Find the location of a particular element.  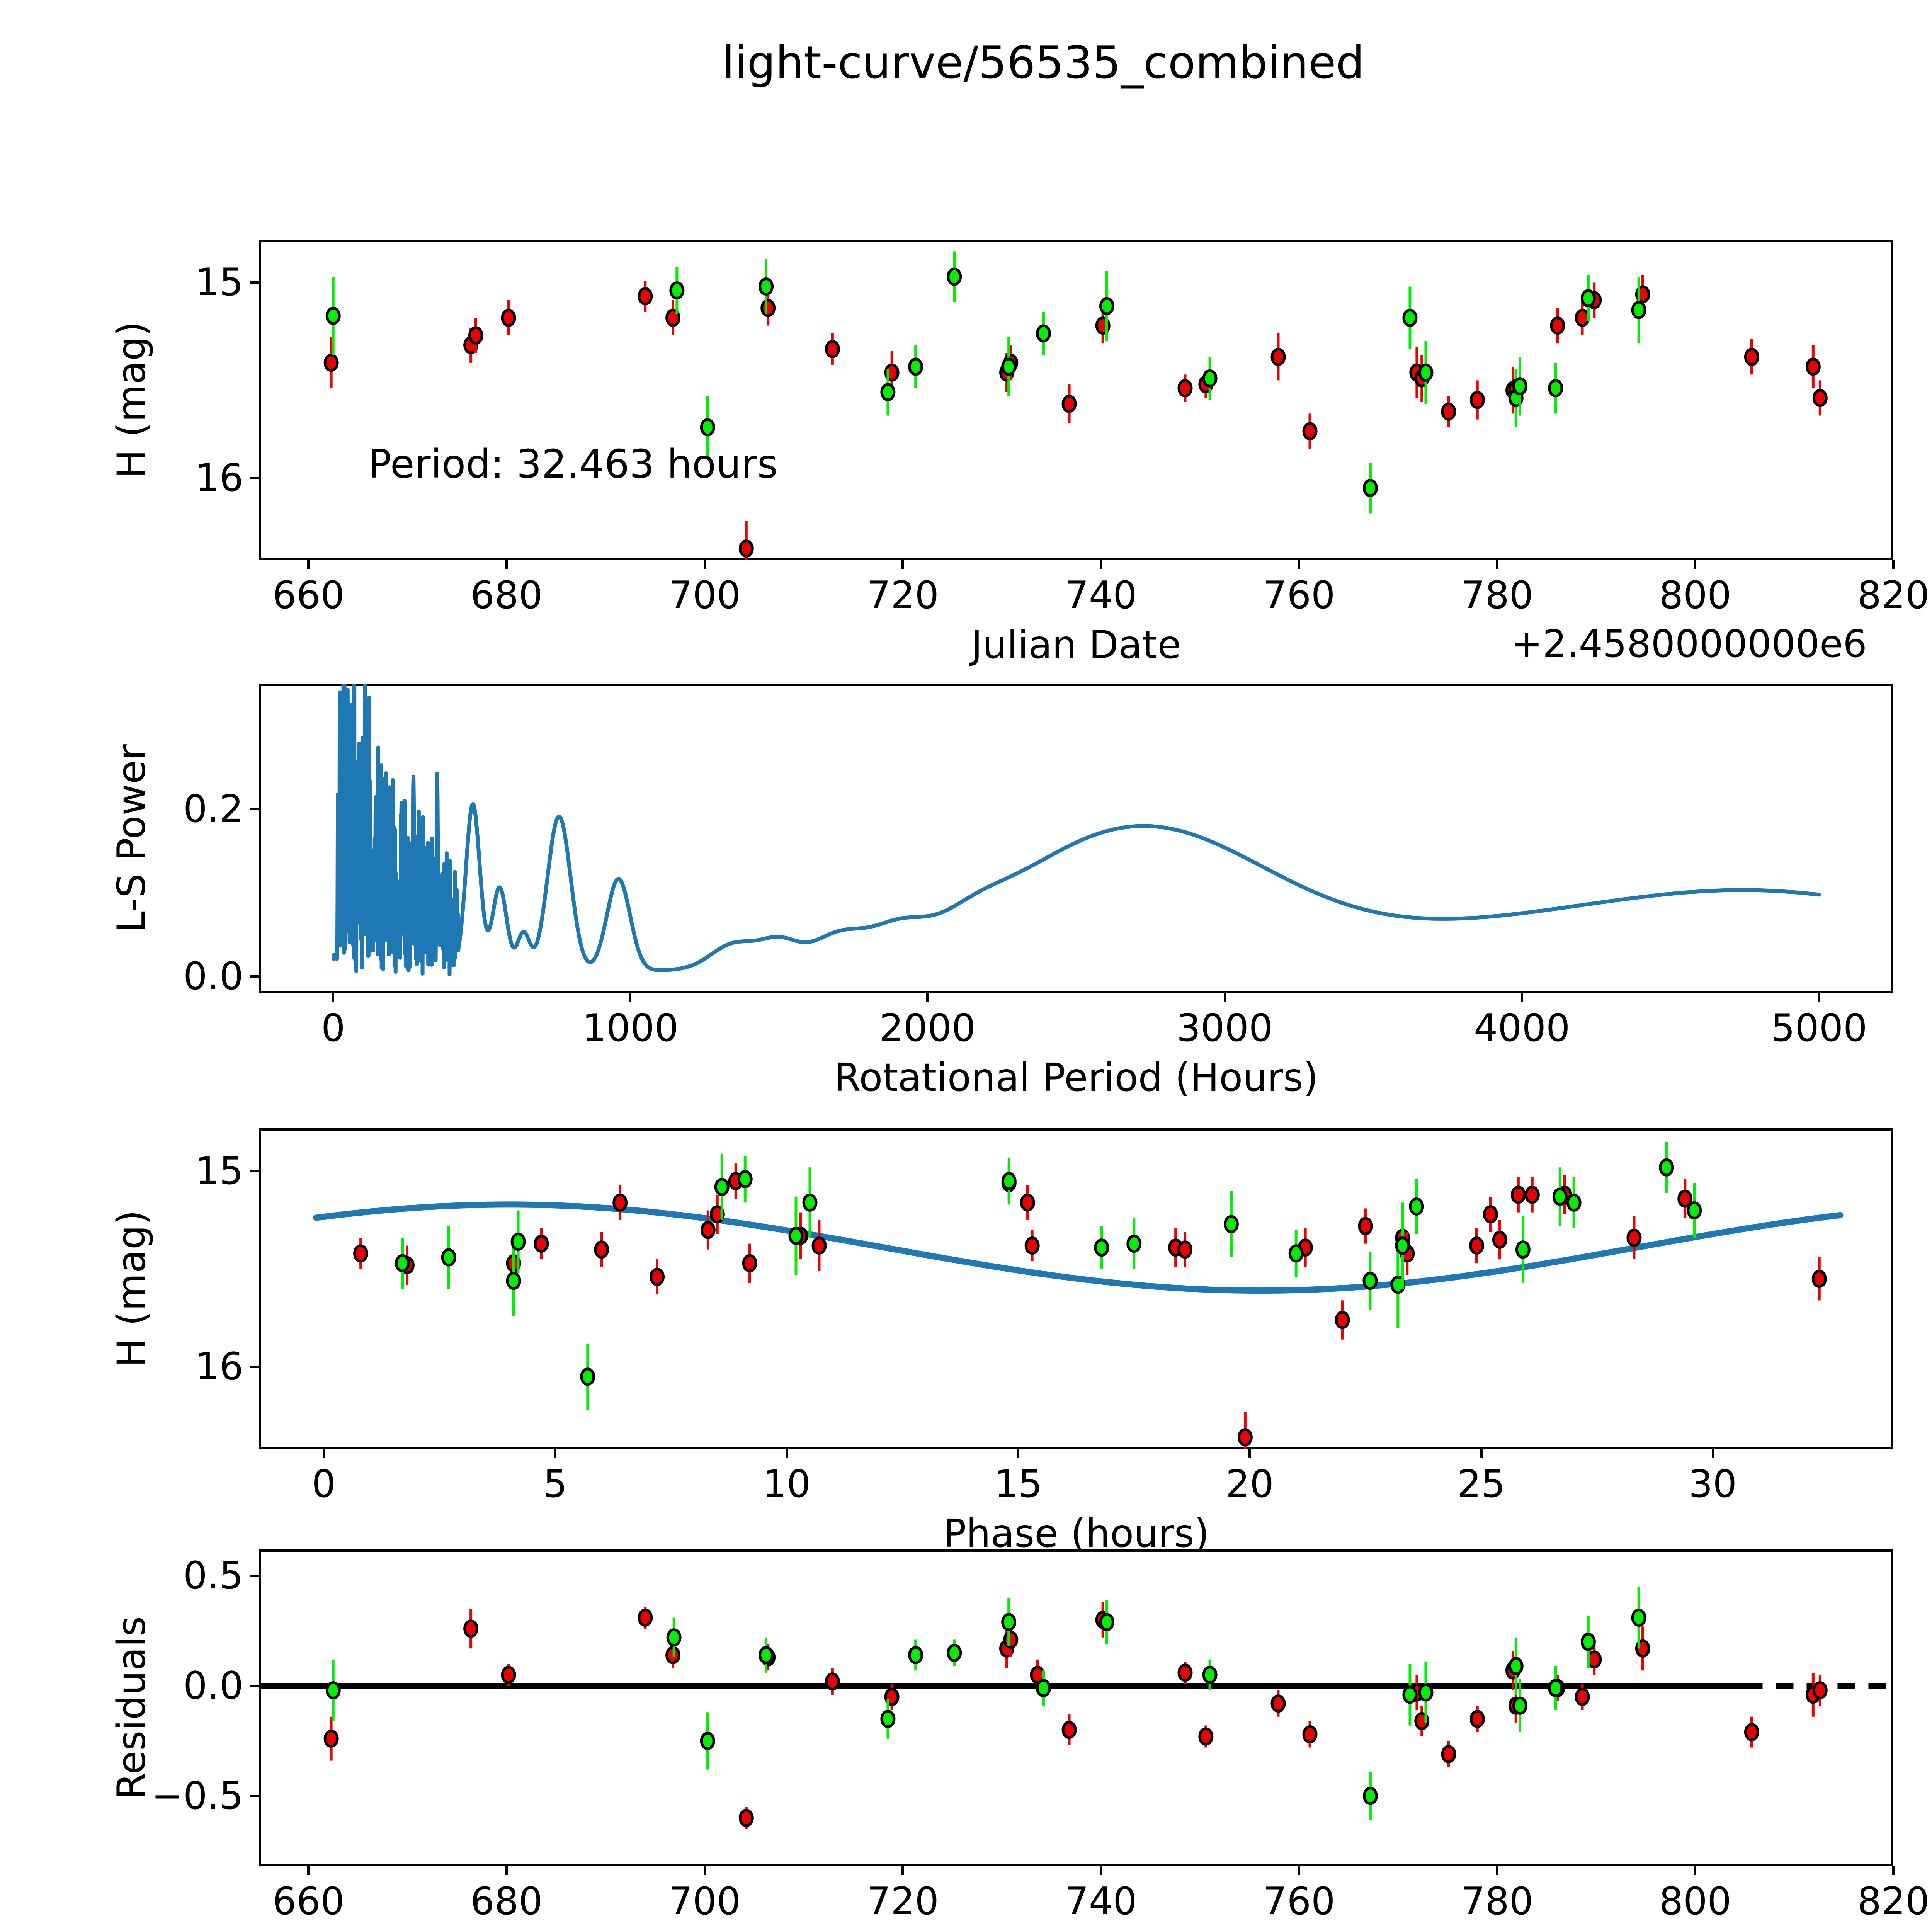

x-tick-label: 5 is located at coordinates (556, 1484).